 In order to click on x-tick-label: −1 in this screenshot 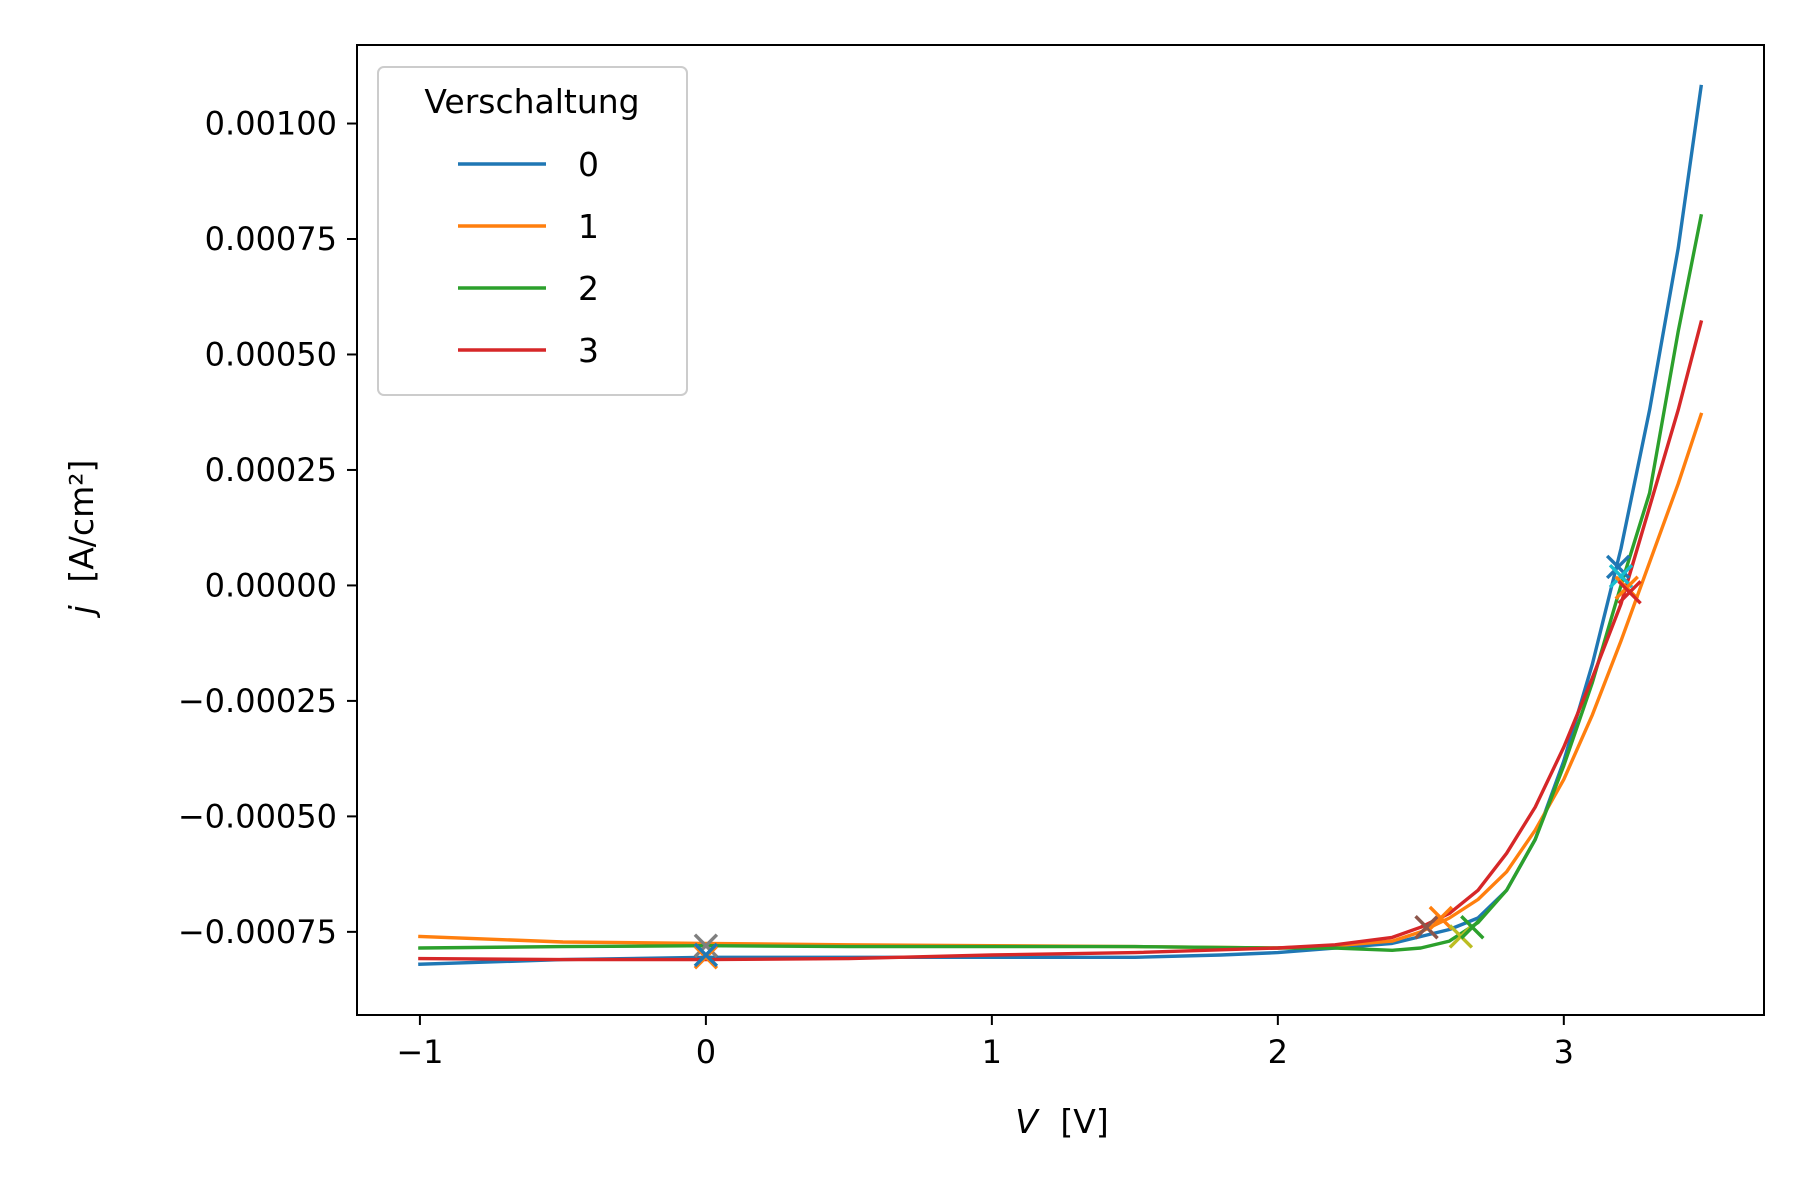, I will do `click(419, 1052)`.